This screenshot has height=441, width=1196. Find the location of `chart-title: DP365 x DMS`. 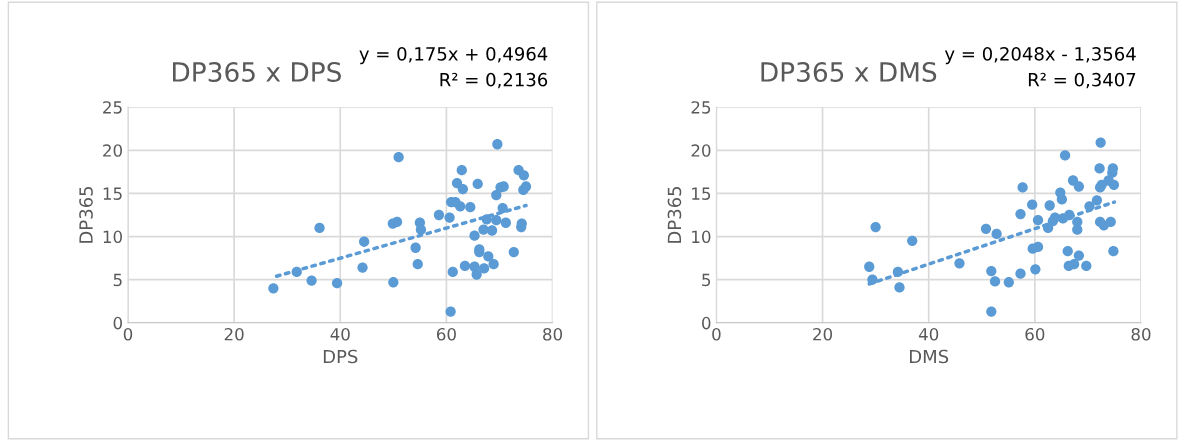

chart-title: DP365 x DMS is located at coordinates (849, 71).